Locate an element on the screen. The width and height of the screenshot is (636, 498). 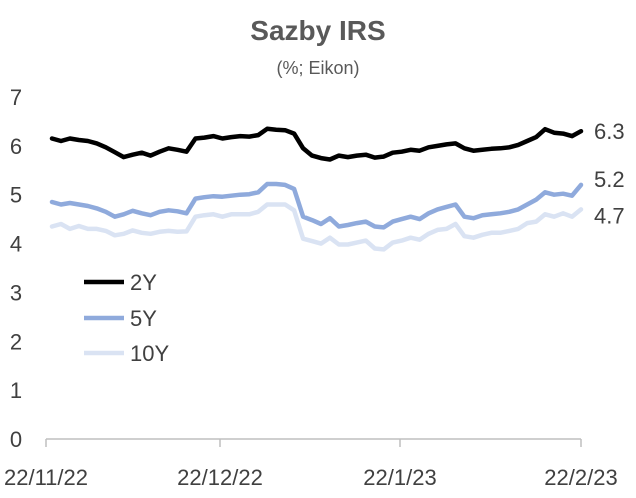
x-tick-label: 22/12/22 is located at coordinates (220, 477).